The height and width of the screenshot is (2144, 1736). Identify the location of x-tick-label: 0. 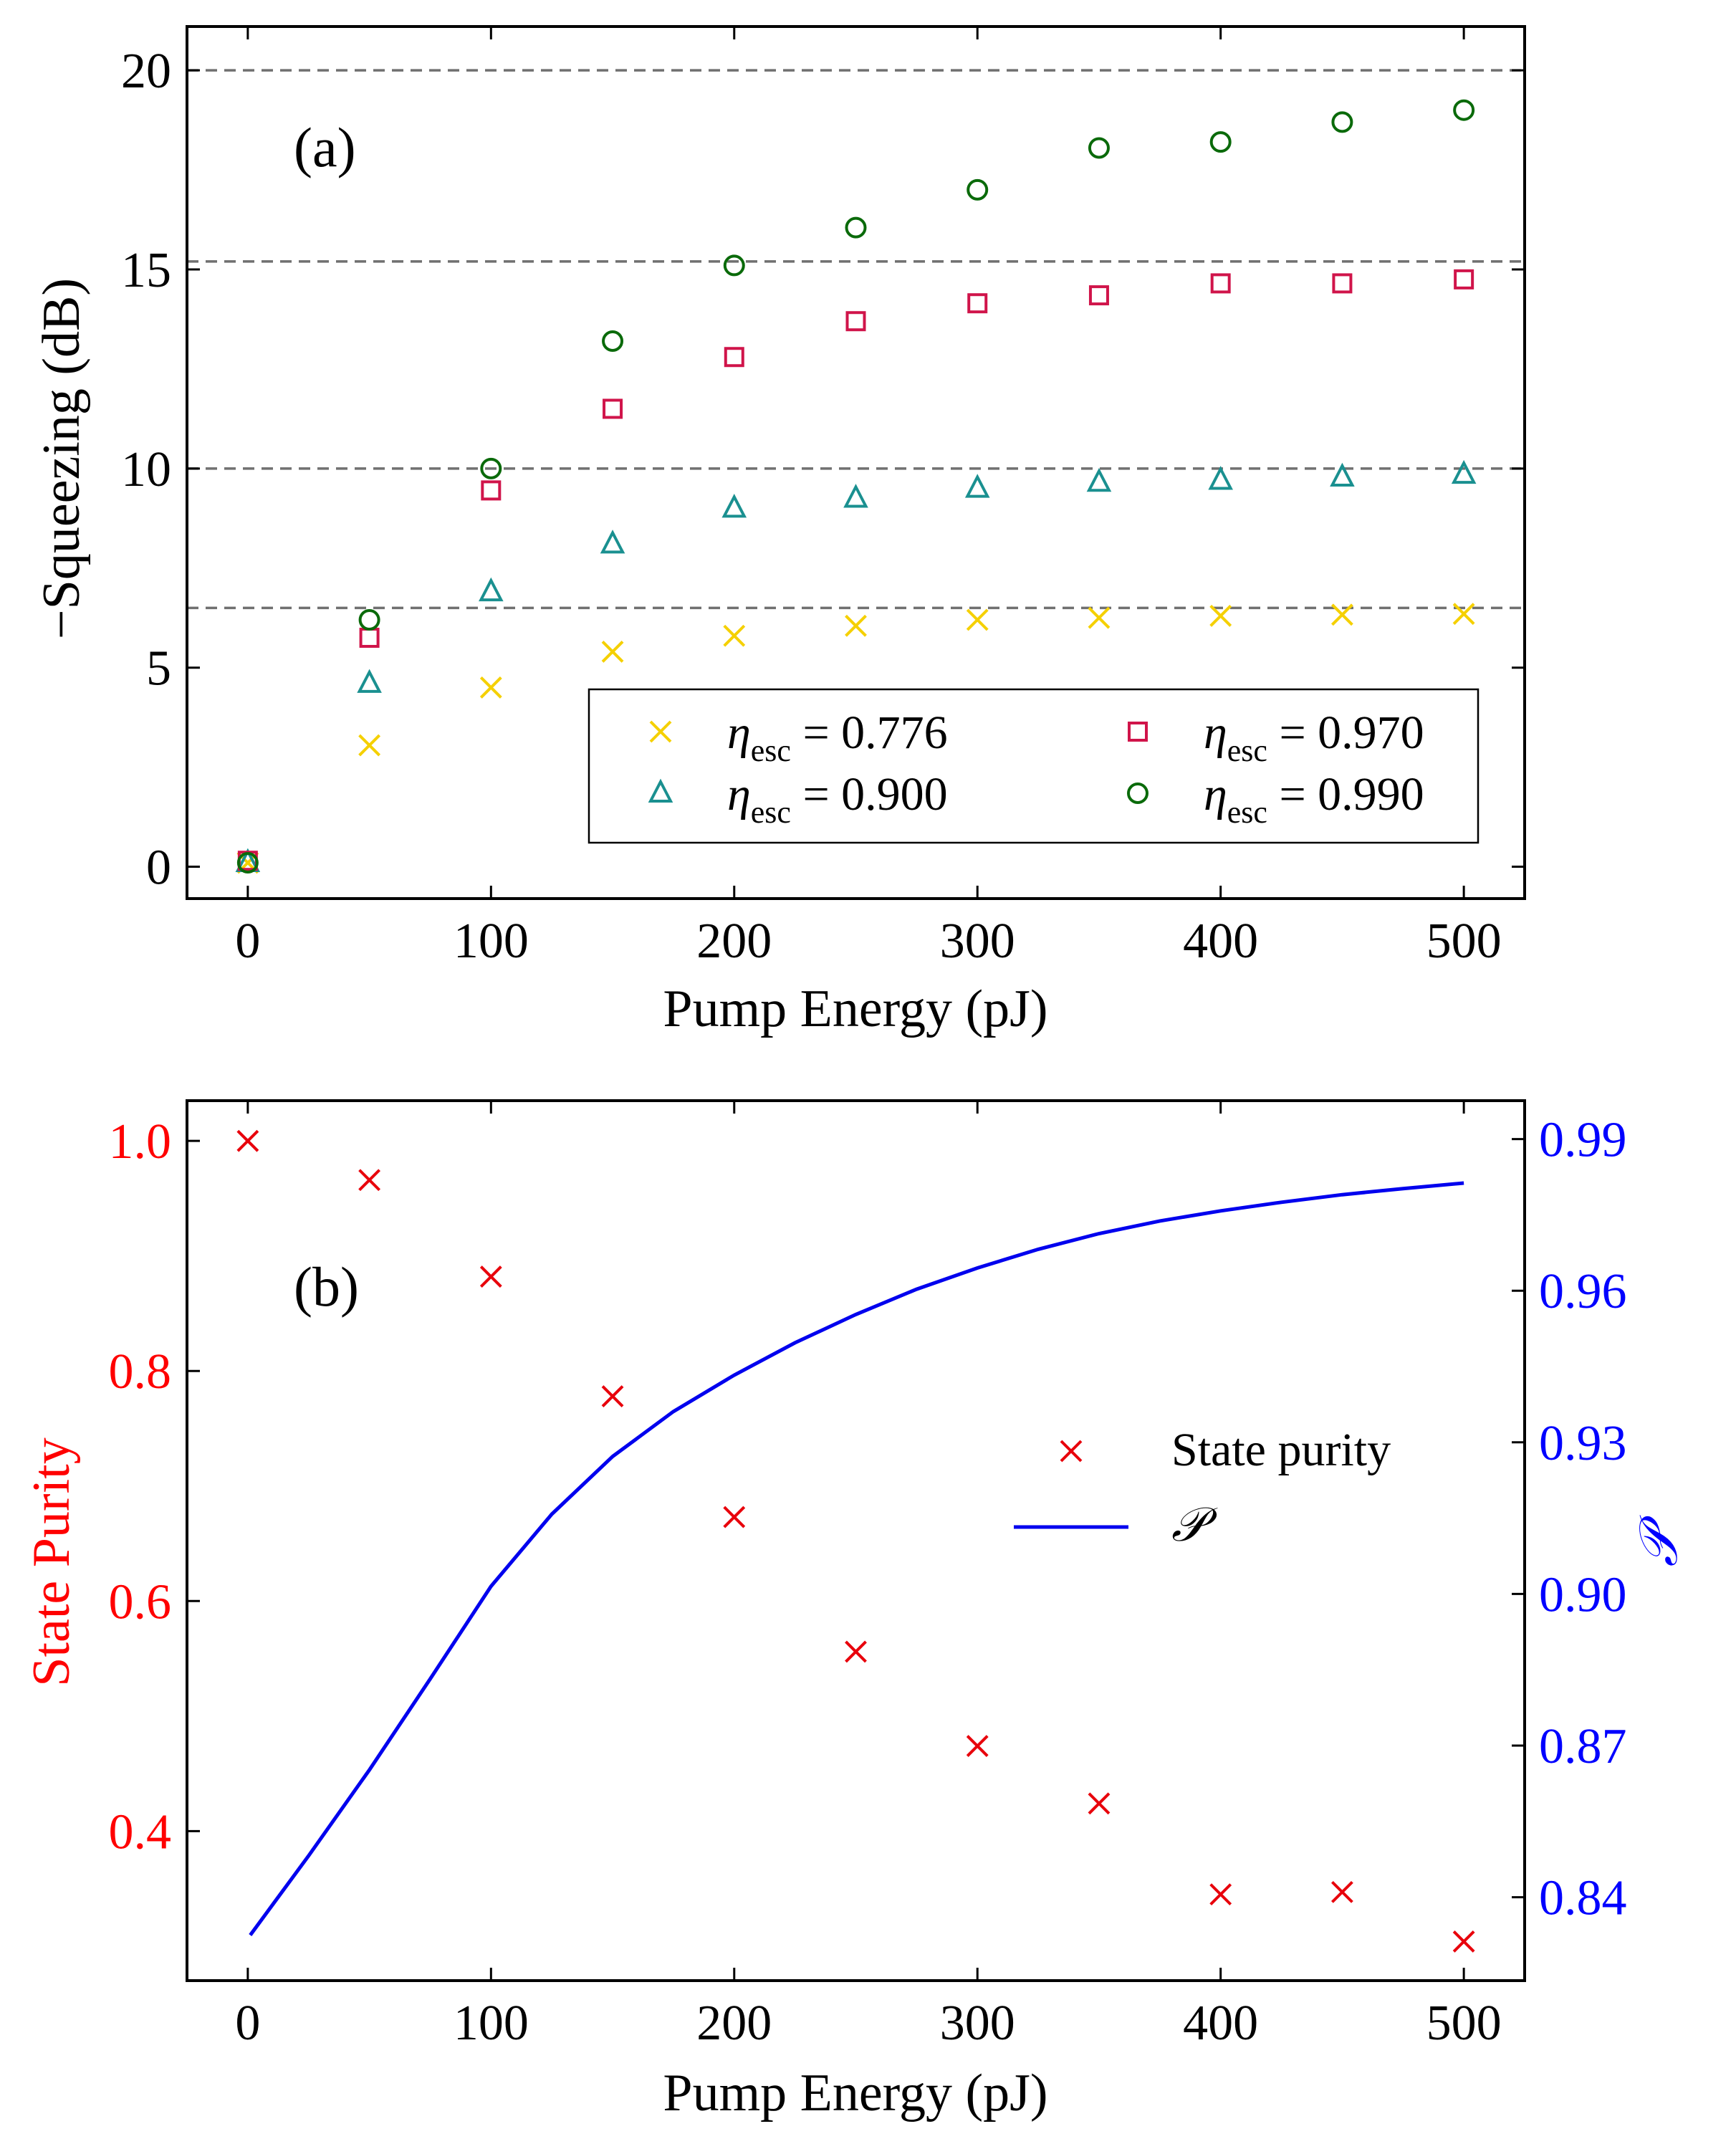
(247, 941).